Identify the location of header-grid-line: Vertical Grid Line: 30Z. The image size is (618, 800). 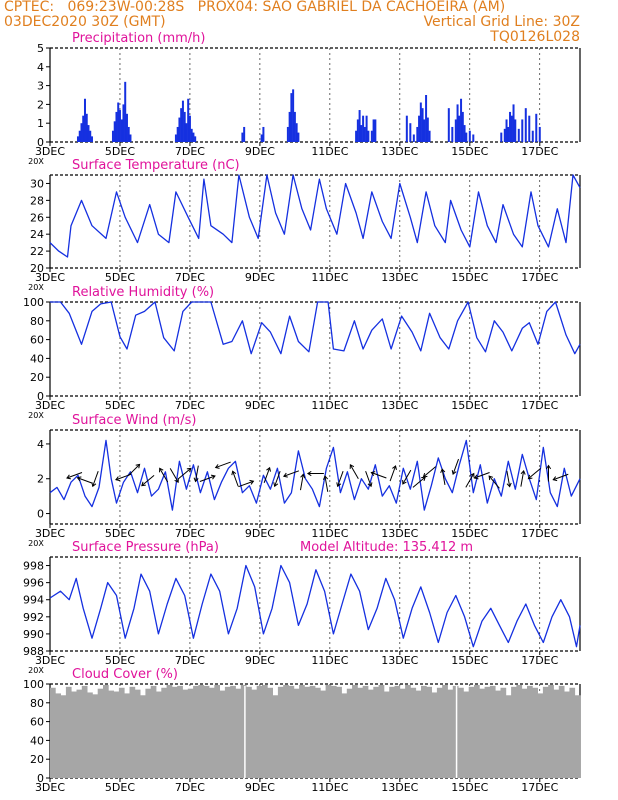
(501, 22).